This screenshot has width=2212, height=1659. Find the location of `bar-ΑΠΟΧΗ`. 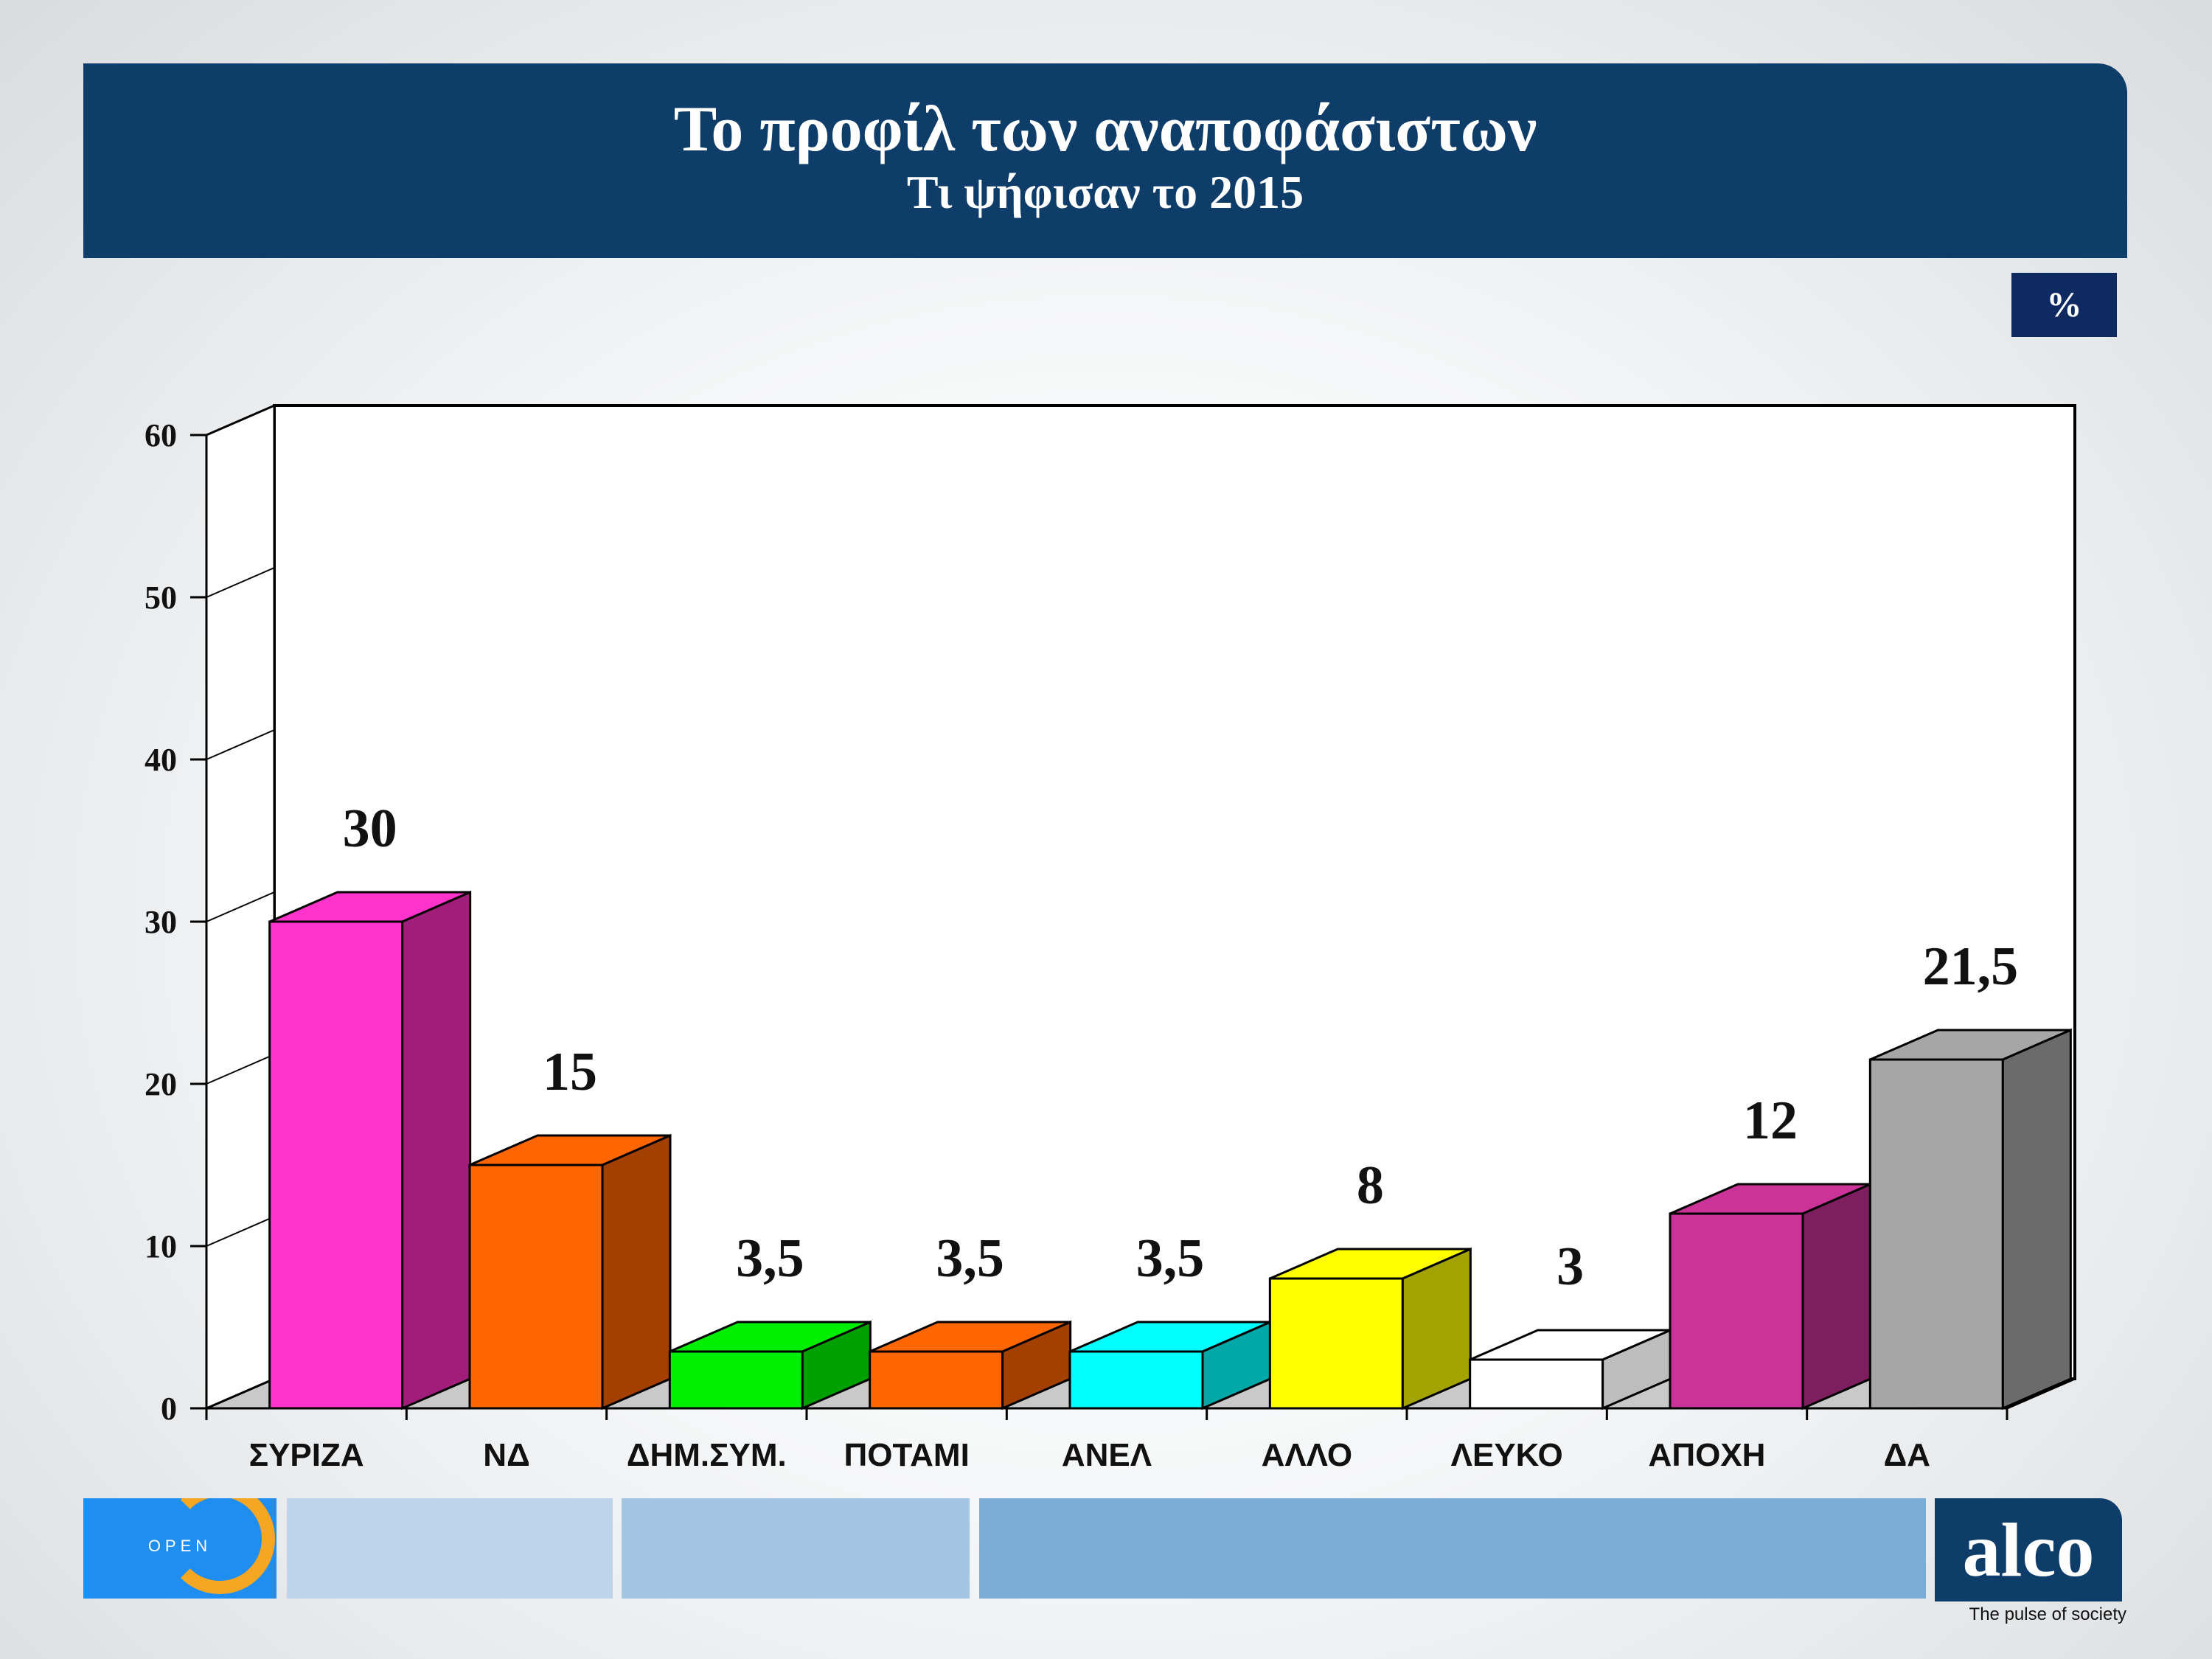

bar-ΑΠΟΧΗ is located at coordinates (1770, 1296).